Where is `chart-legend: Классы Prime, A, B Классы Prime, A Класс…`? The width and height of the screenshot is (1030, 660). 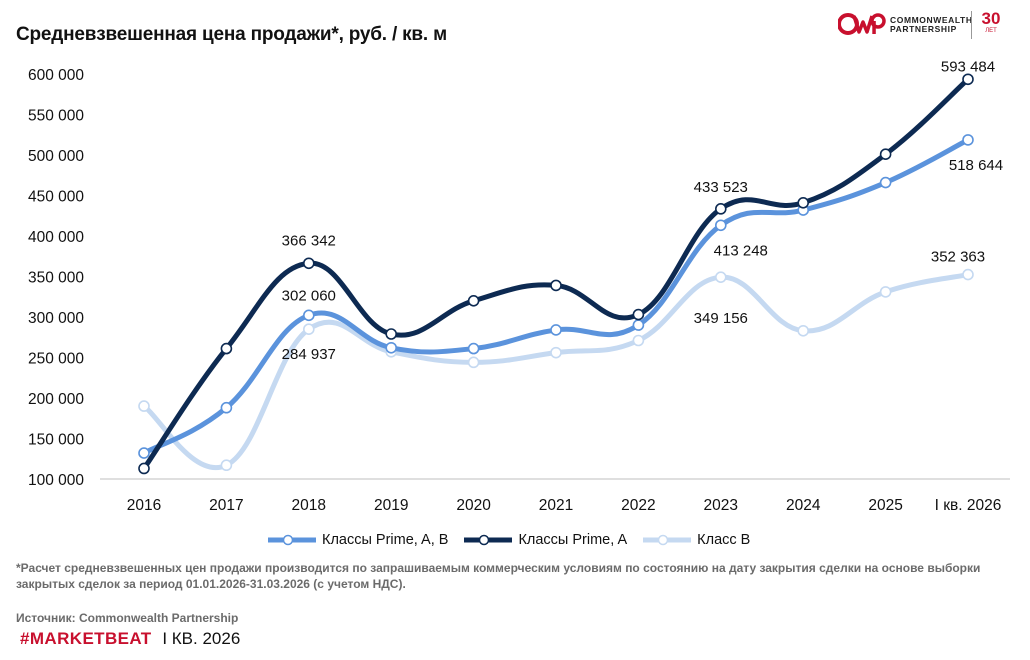 chart-legend: Классы Prime, A, B Классы Prime, A Класс… is located at coordinates (508, 540).